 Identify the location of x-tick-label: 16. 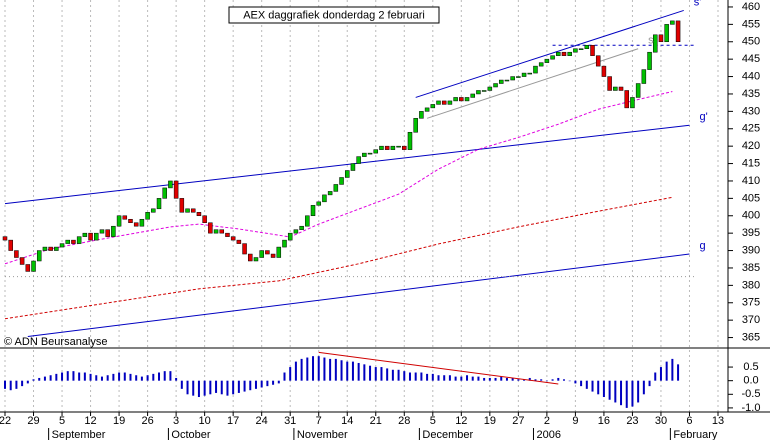
(604, 421).